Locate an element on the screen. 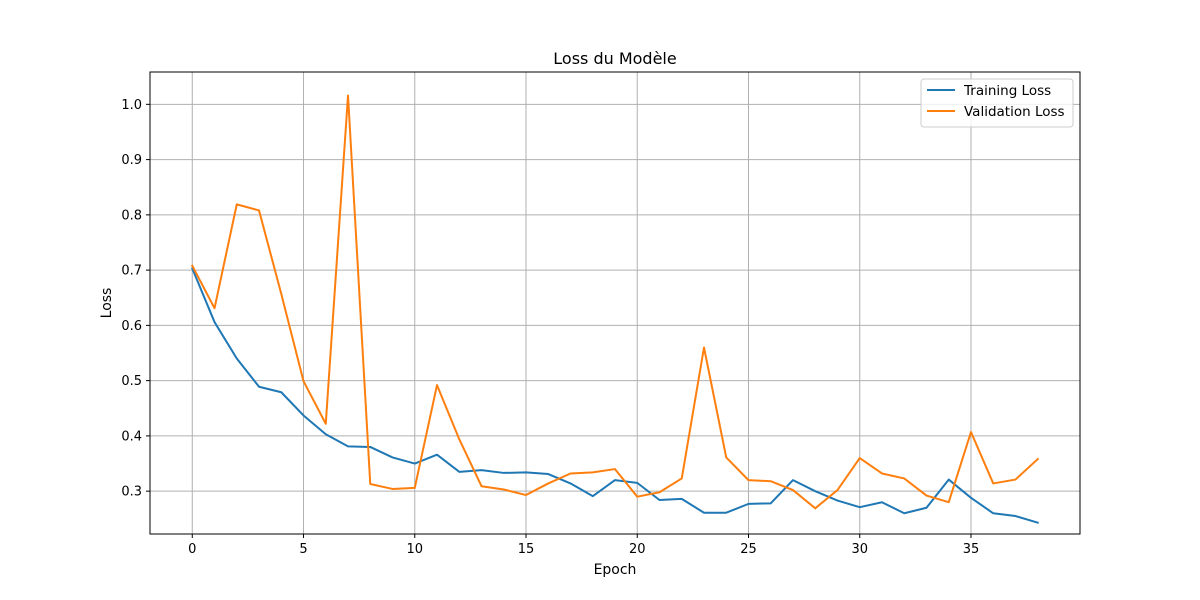 The height and width of the screenshot is (600, 1200). y-tick-label: 0.8 is located at coordinates (131, 215).